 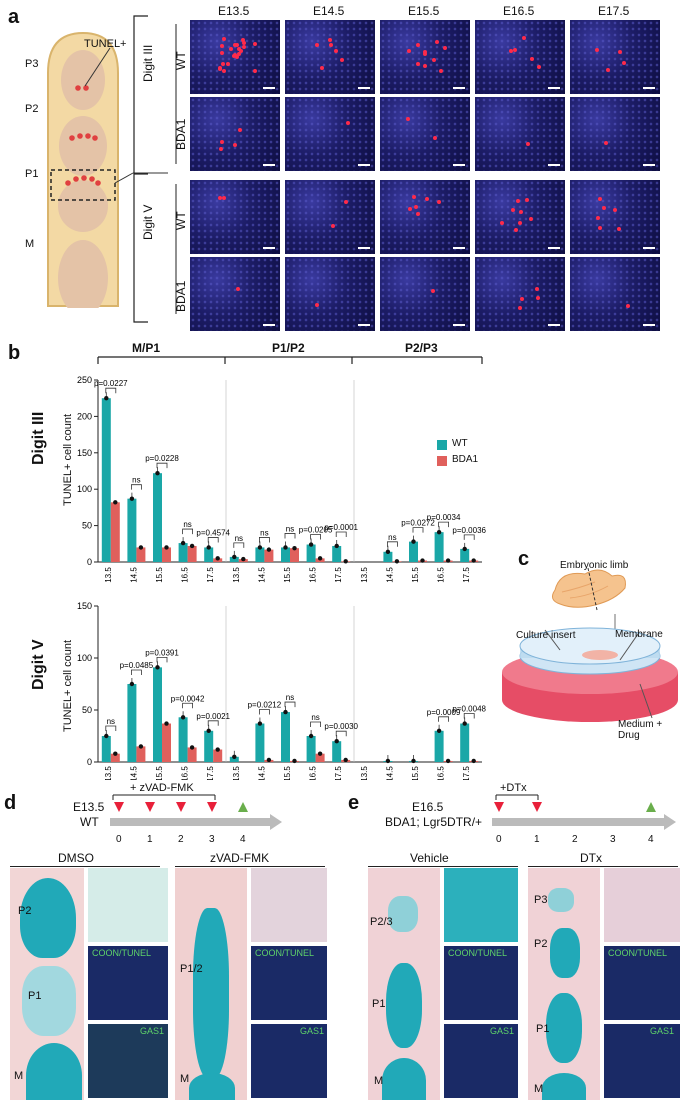 I want to click on e-dtx-stain2: GAS1, so click(x=662, y=1031).